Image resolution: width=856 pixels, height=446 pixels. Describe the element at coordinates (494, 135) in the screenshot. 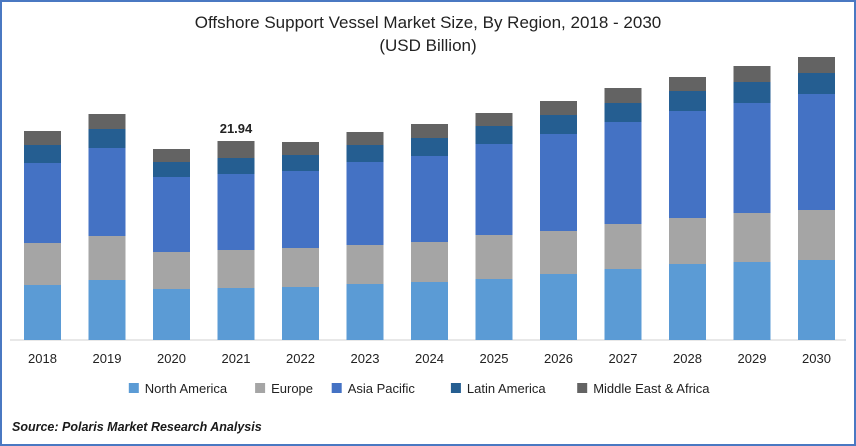

I see `bar-latin-america-2025` at that location.